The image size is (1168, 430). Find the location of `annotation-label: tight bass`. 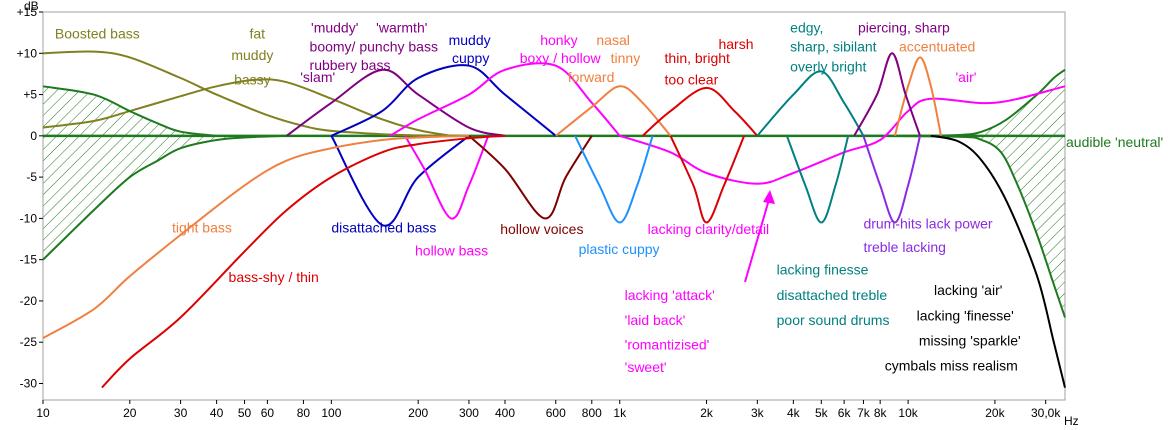

annotation-label: tight bass is located at coordinates (202, 227).